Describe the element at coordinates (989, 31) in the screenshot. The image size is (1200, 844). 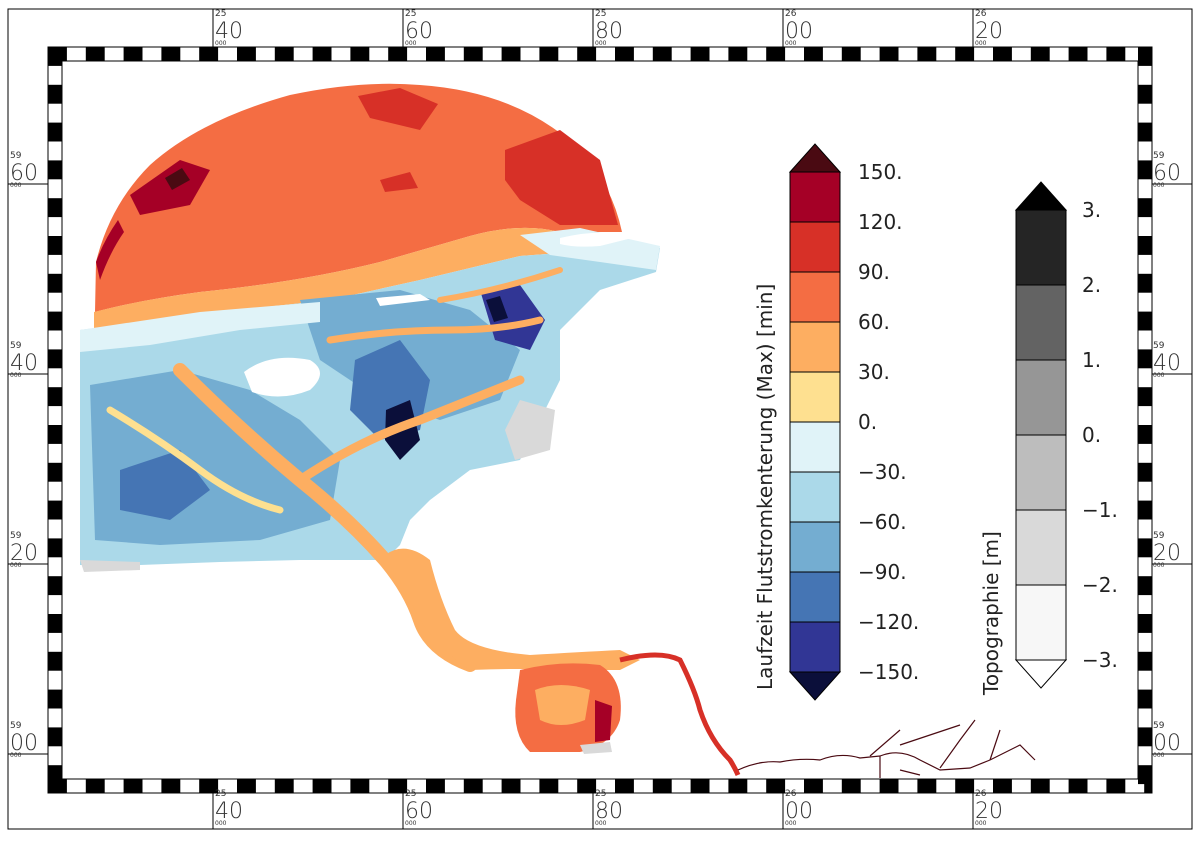
I see `top-tick-label-main: 20` at that location.